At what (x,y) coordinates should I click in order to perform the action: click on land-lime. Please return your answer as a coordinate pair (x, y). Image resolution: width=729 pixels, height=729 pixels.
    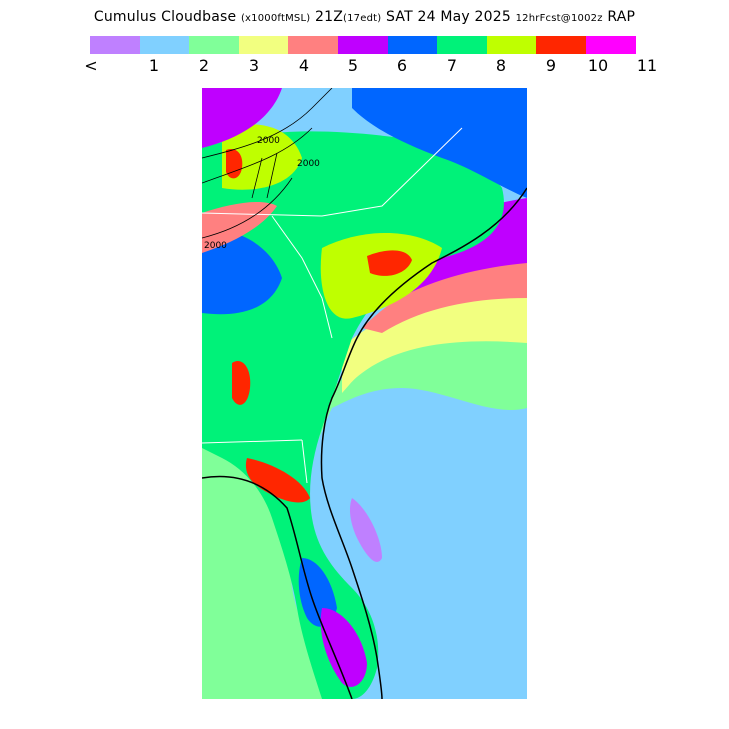
    Looking at the image, I should click on (381, 276).